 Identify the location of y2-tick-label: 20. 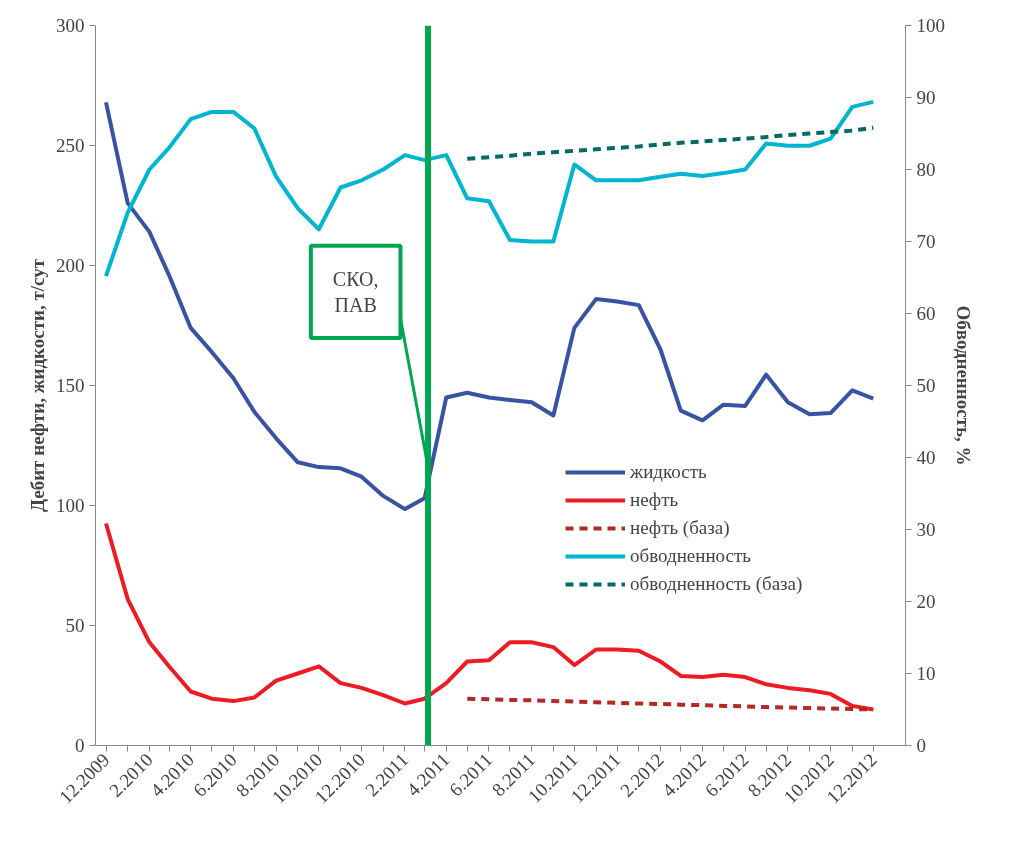
(926, 601).